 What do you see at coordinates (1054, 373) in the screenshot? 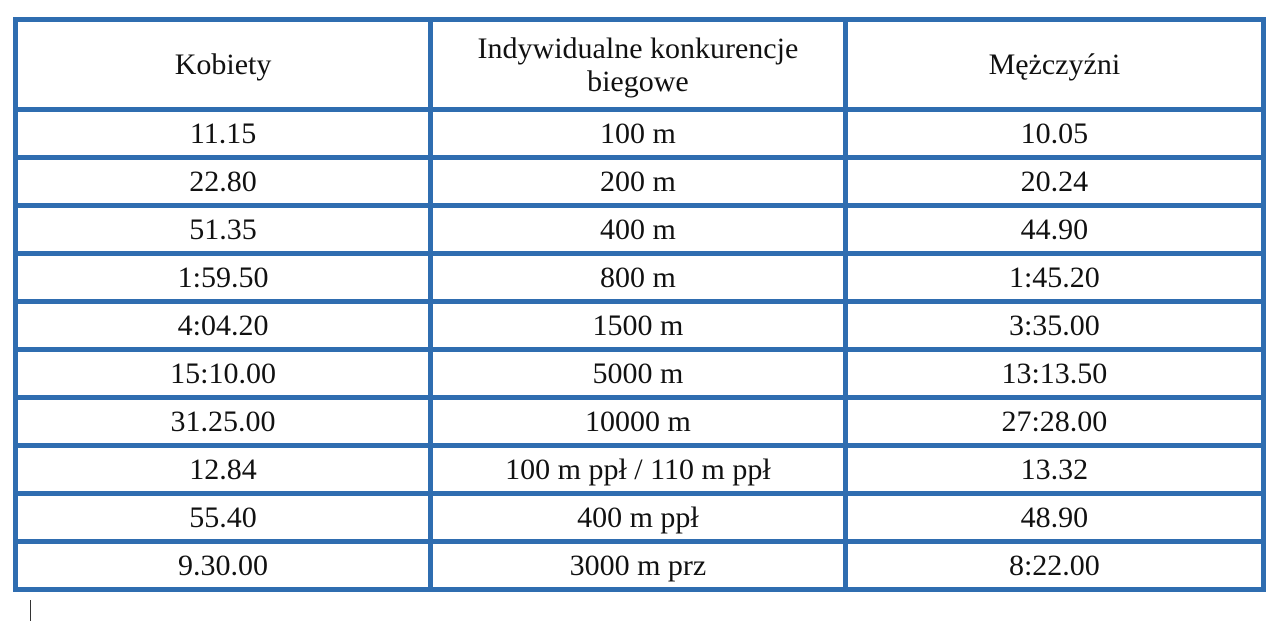
I see `cell-men-time: 13:13.50` at bounding box center [1054, 373].